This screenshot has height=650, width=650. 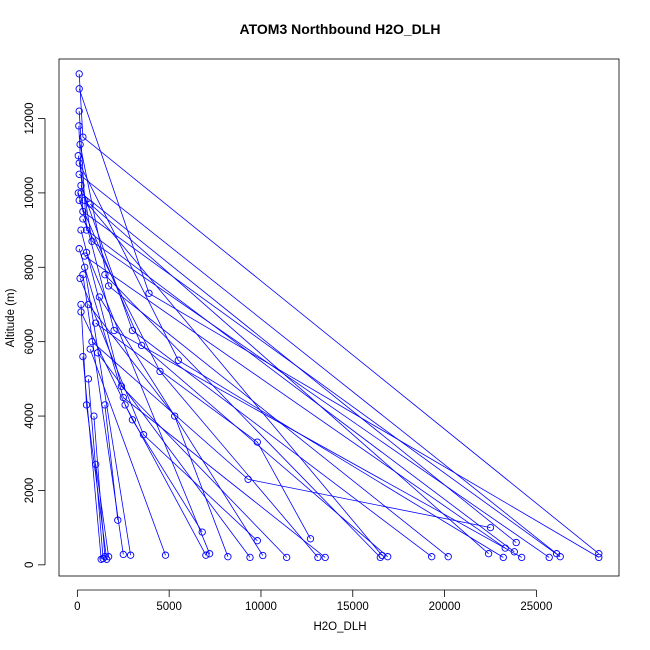 What do you see at coordinates (261, 607) in the screenshot?
I see `x-tick-label: 10000` at bounding box center [261, 607].